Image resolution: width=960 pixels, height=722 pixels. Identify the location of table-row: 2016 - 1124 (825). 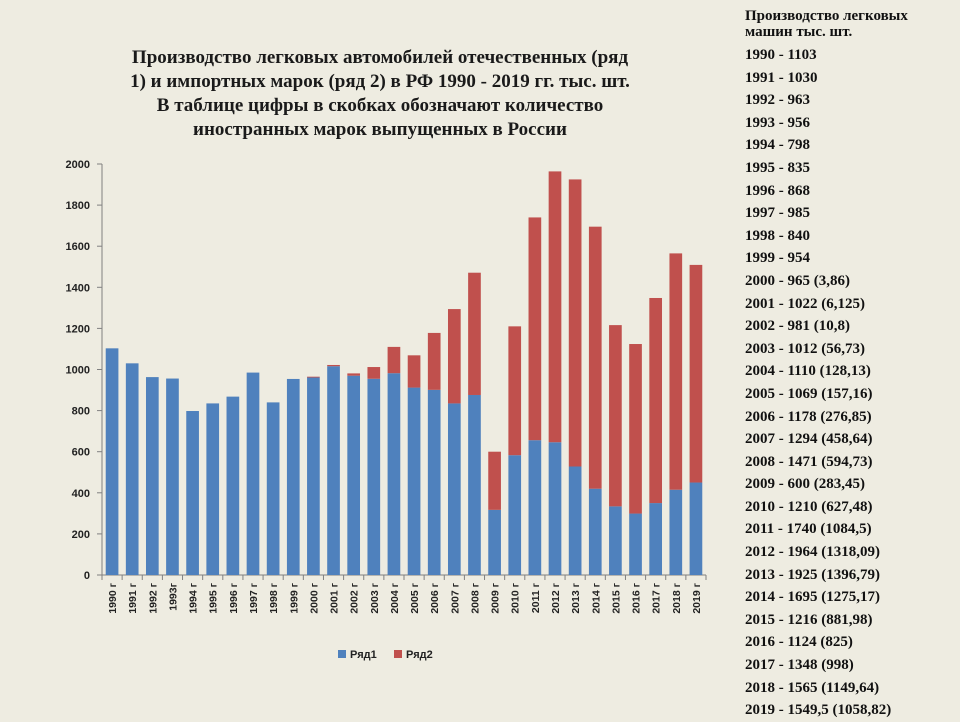
(799, 642).